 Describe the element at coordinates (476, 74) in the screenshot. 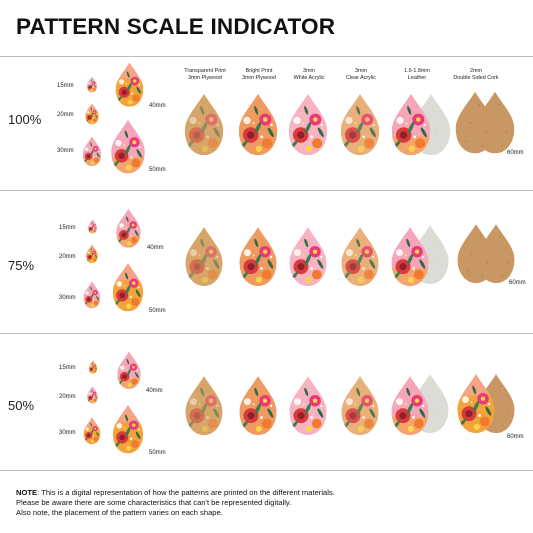

I see `column-header-cork: 2mm Double Sided Cork` at that location.